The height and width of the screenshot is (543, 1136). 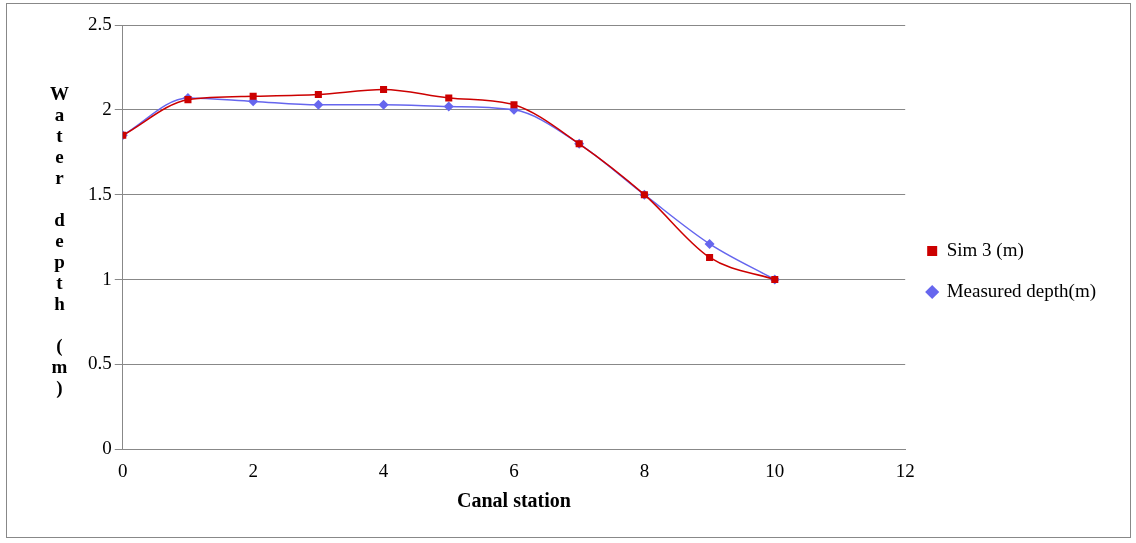 I want to click on y-axis-title: Water depth (m), so click(x=59, y=240).